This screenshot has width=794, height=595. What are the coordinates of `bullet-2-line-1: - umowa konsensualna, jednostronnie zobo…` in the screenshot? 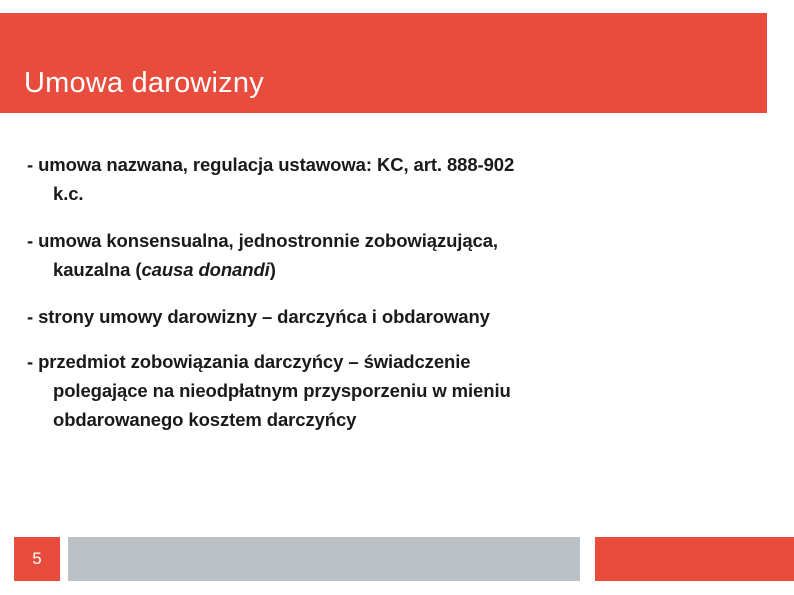 It's located at (262, 240).